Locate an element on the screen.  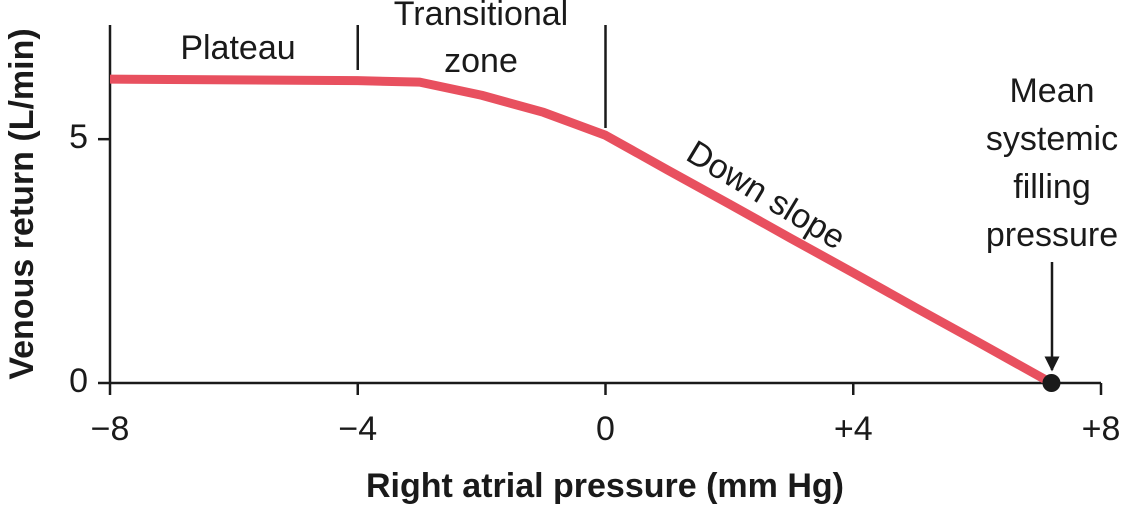
annotation: Plateau is located at coordinates (237, 48).